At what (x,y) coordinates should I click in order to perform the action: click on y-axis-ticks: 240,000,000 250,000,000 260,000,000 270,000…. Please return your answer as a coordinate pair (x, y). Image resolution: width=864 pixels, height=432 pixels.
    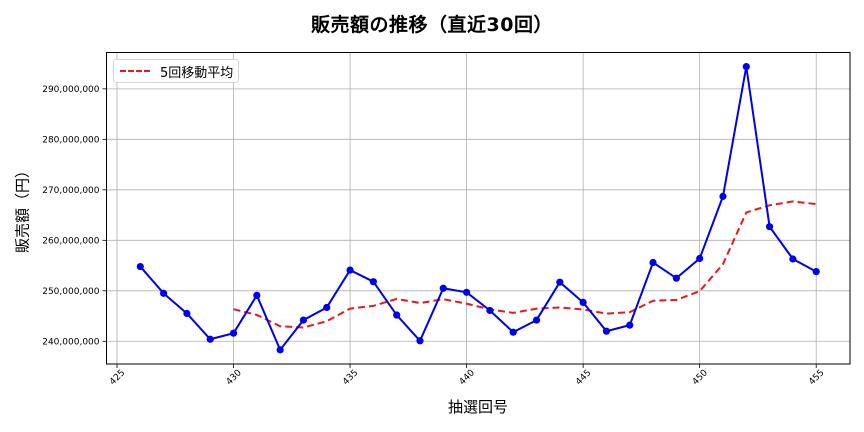
    Looking at the image, I should click on (74, 216).